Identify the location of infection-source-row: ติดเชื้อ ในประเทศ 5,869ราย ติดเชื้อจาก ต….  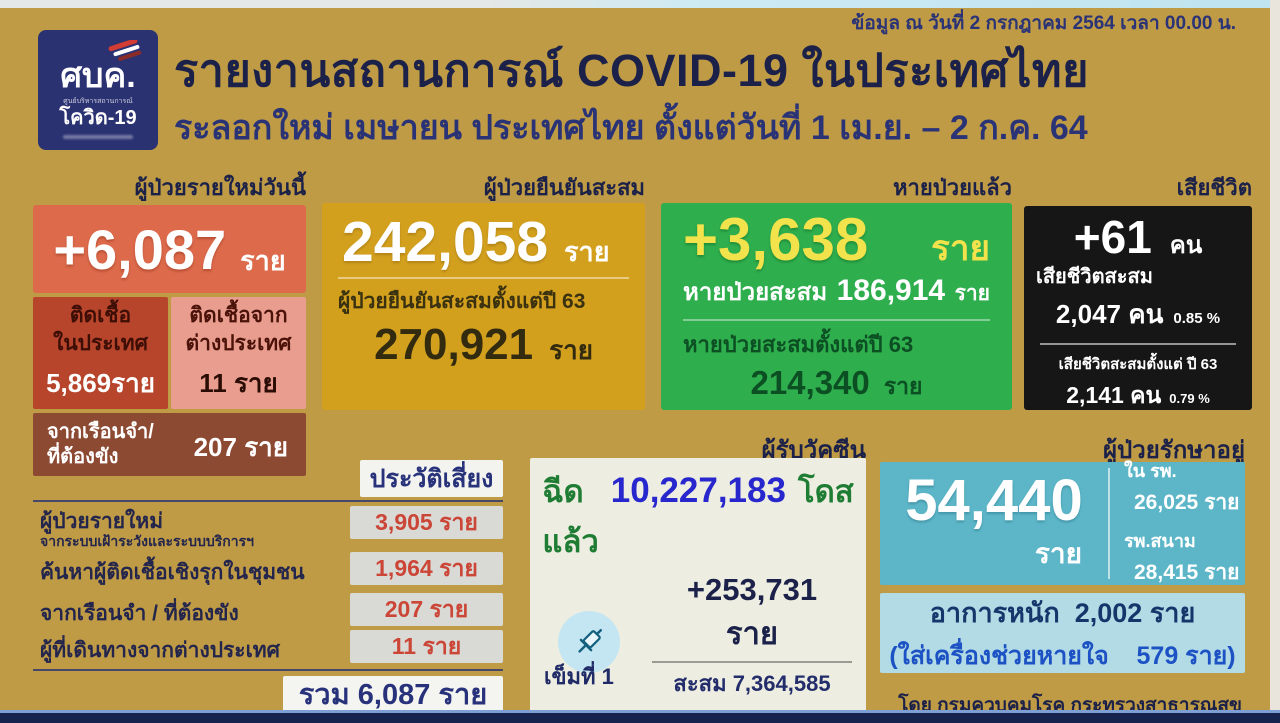
(169, 353).